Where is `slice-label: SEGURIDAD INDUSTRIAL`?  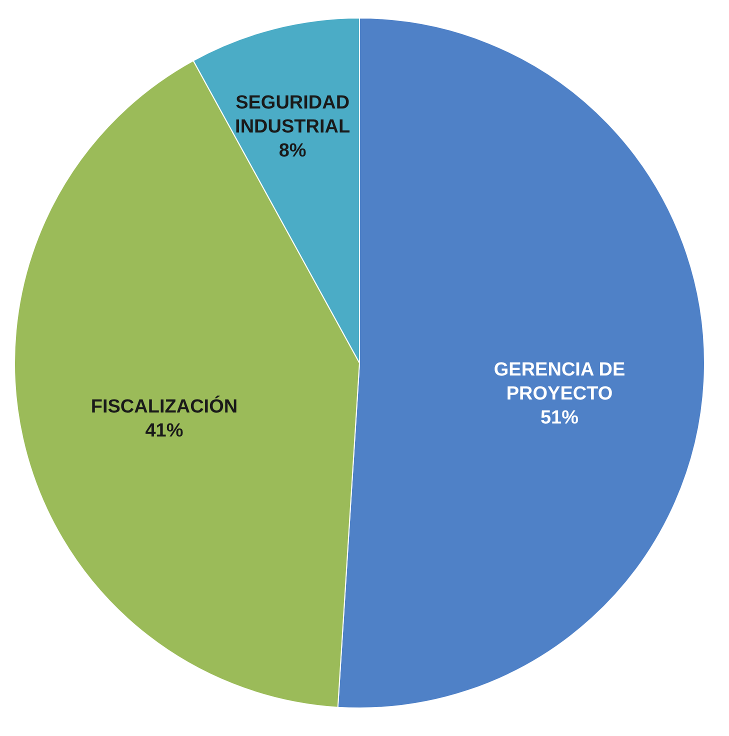 slice-label: SEGURIDAD INDUSTRIAL is located at coordinates (292, 115).